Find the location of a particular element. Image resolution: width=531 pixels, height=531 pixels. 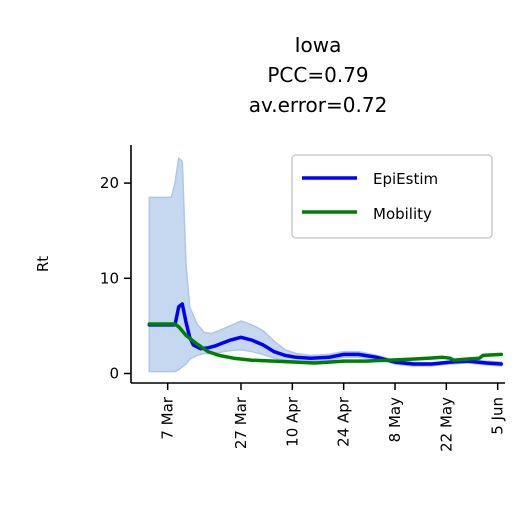

legend-label-epiestim: EpiEstim is located at coordinates (405, 179).